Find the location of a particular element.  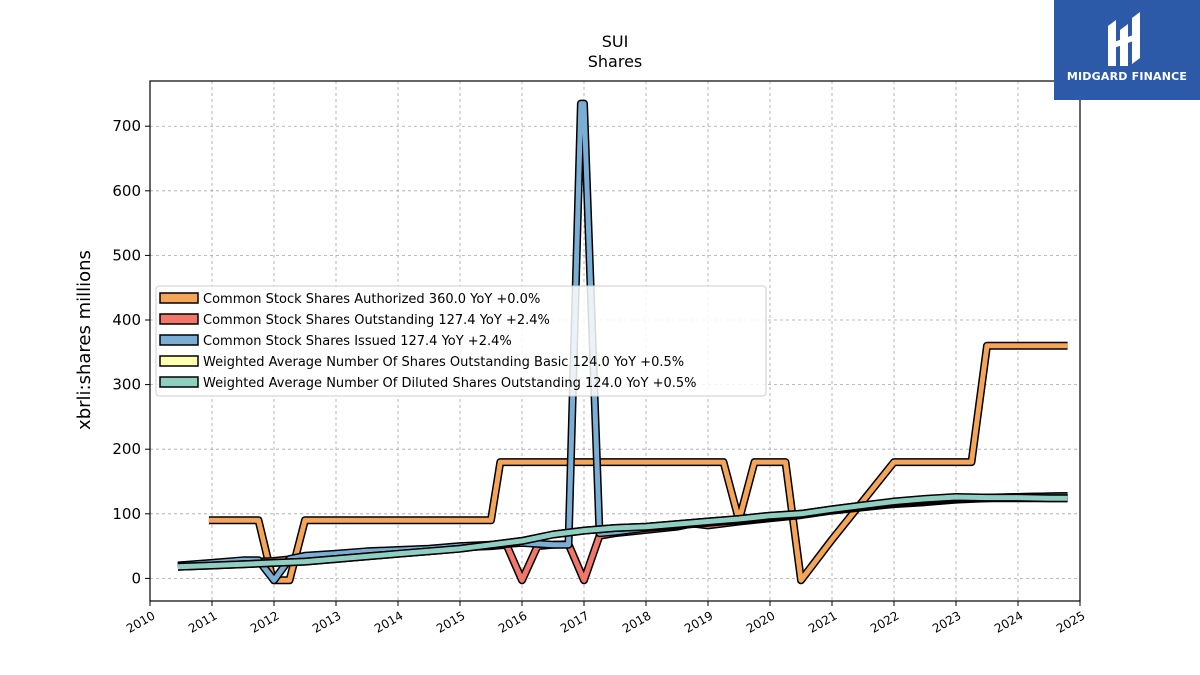

x-tick-label: 2015 is located at coordinates (450, 621).